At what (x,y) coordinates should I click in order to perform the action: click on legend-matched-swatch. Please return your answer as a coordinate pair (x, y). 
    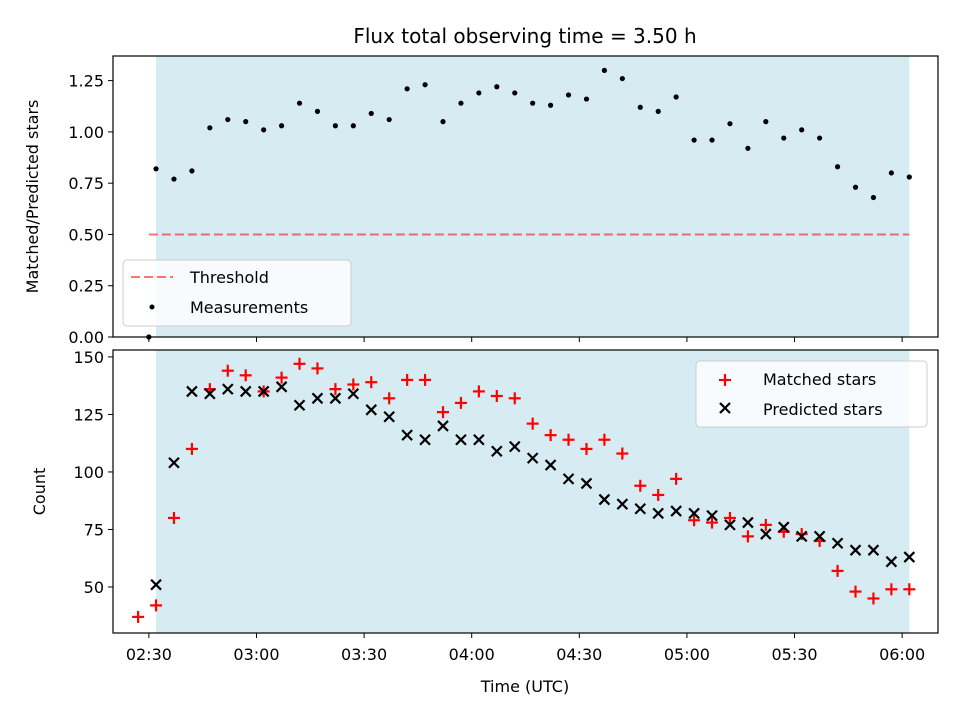
    Looking at the image, I should click on (725, 380).